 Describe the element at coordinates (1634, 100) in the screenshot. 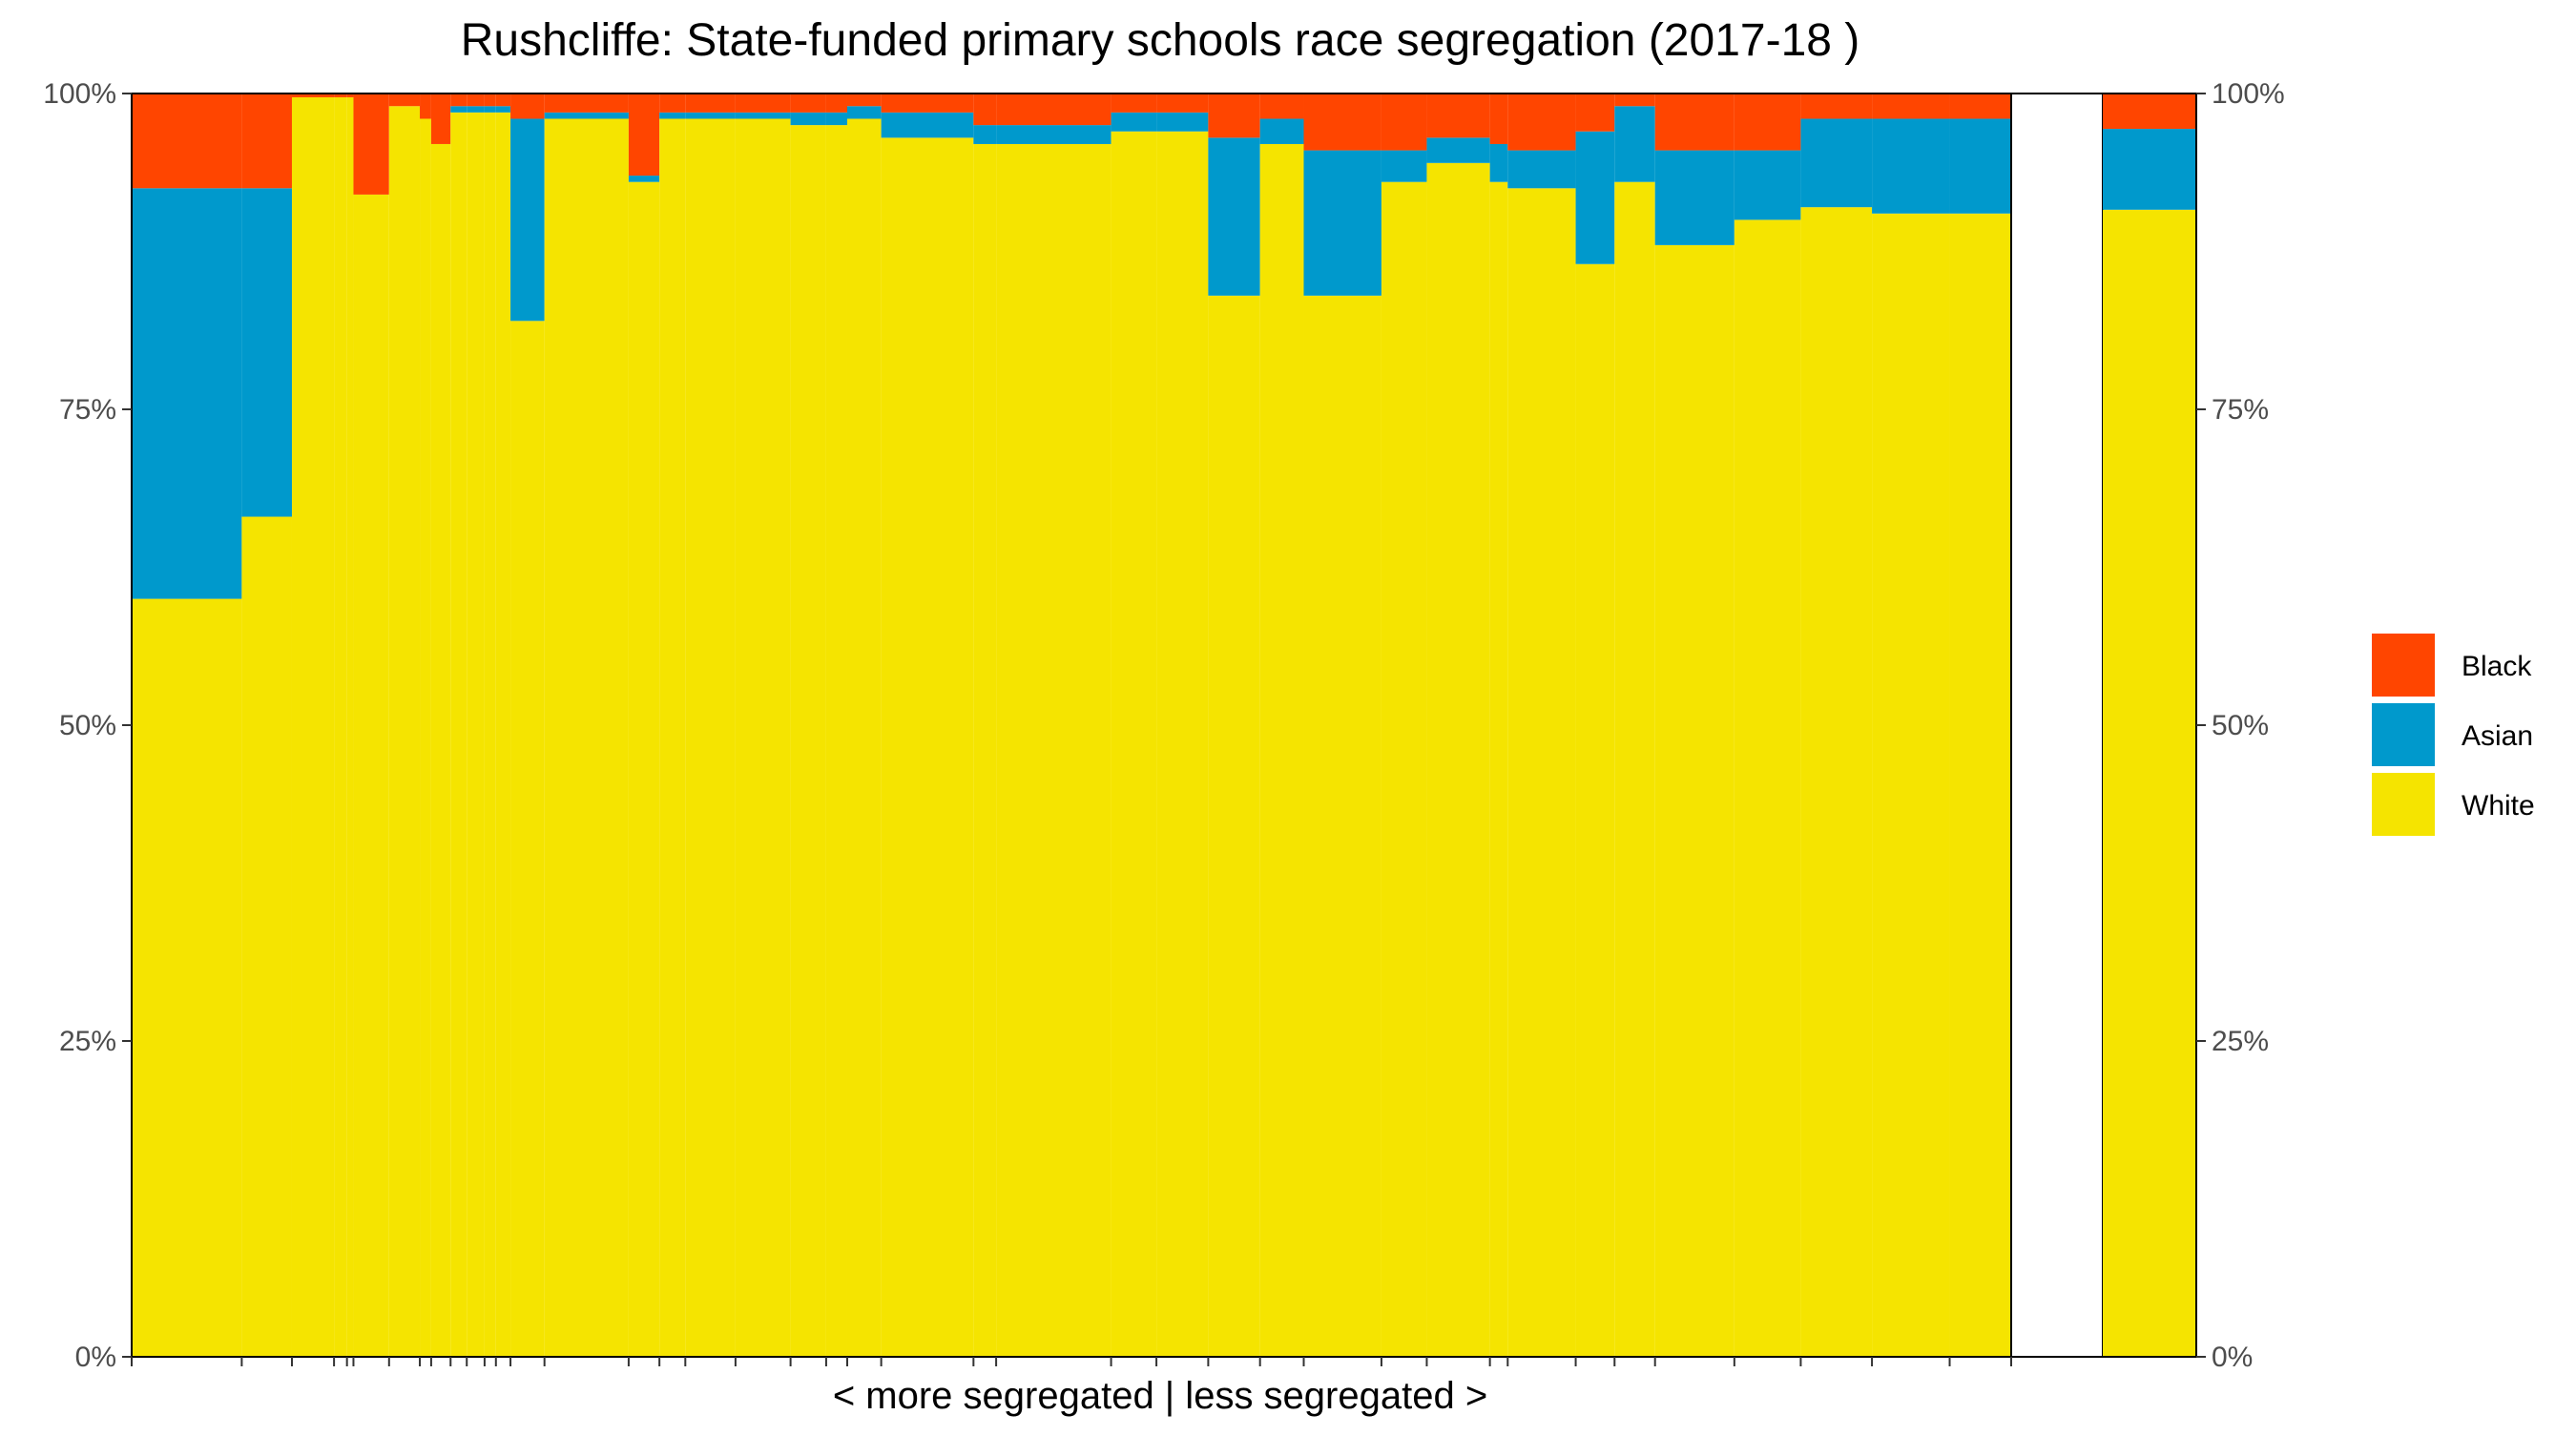

I see `school-bar-36-black` at that location.